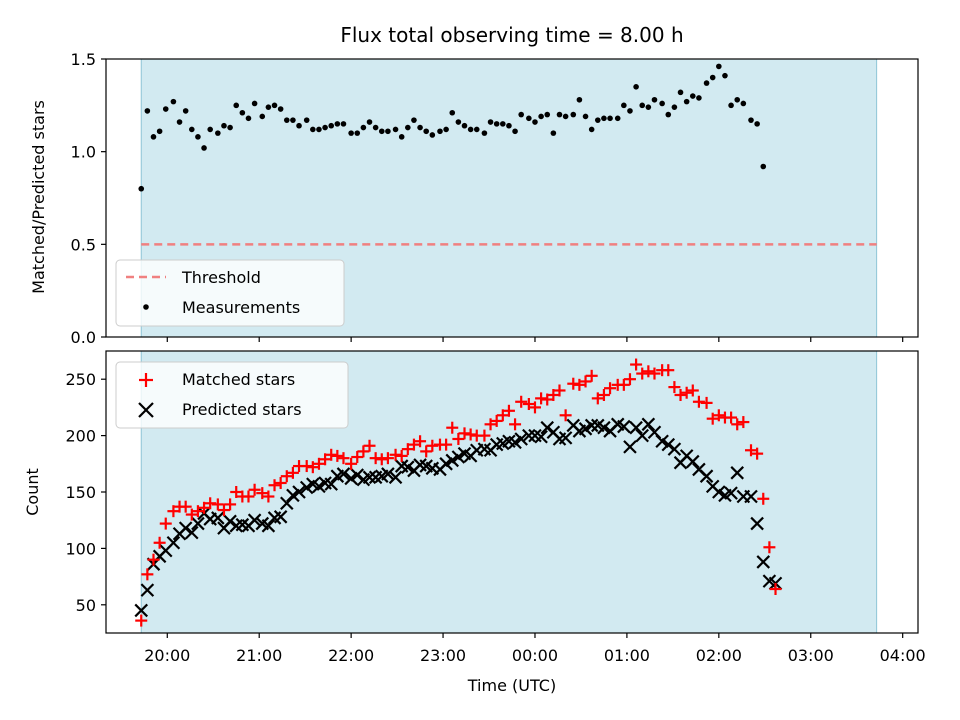 This screenshot has height=720, width=960. I want to click on matched-stars-legend-label: Matched stars, so click(238, 379).